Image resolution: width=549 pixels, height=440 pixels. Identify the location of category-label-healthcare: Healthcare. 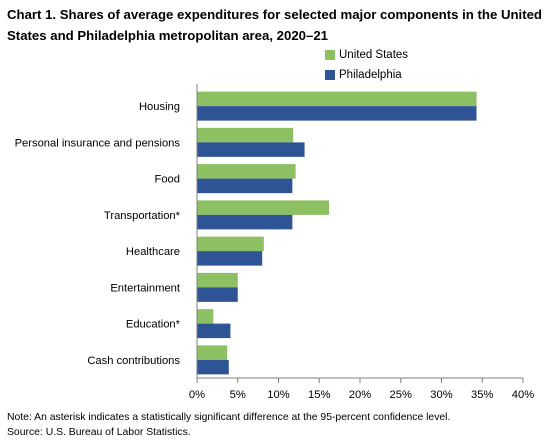
(153, 252).